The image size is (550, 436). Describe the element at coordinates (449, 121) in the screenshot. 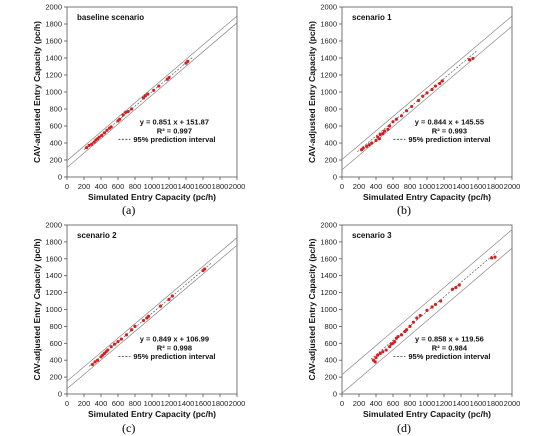

I see `fit-equation: y = 0.844 x + 145.55` at that location.